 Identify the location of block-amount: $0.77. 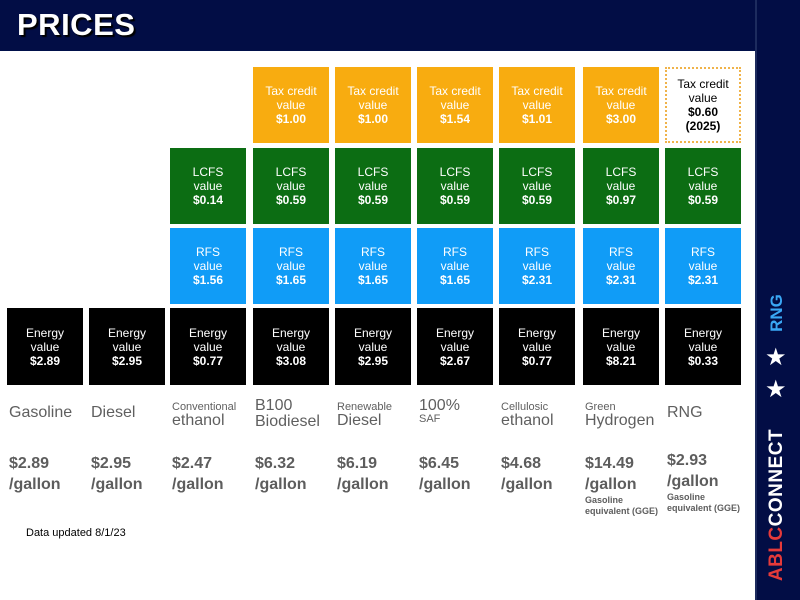
(208, 360).